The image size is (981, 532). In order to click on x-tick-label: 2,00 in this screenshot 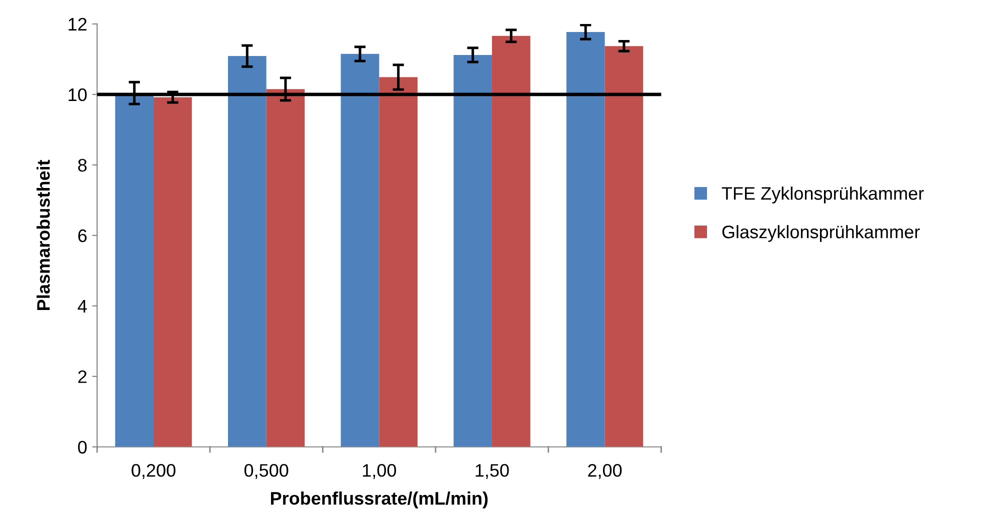, I will do `click(605, 471)`.